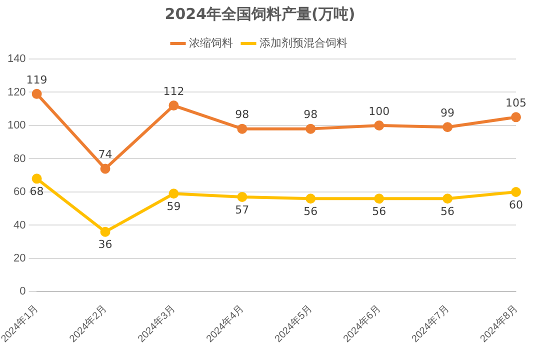 The height and width of the screenshot is (348, 536). What do you see at coordinates (173, 206) in the screenshot?
I see `data-label: 59` at bounding box center [173, 206].